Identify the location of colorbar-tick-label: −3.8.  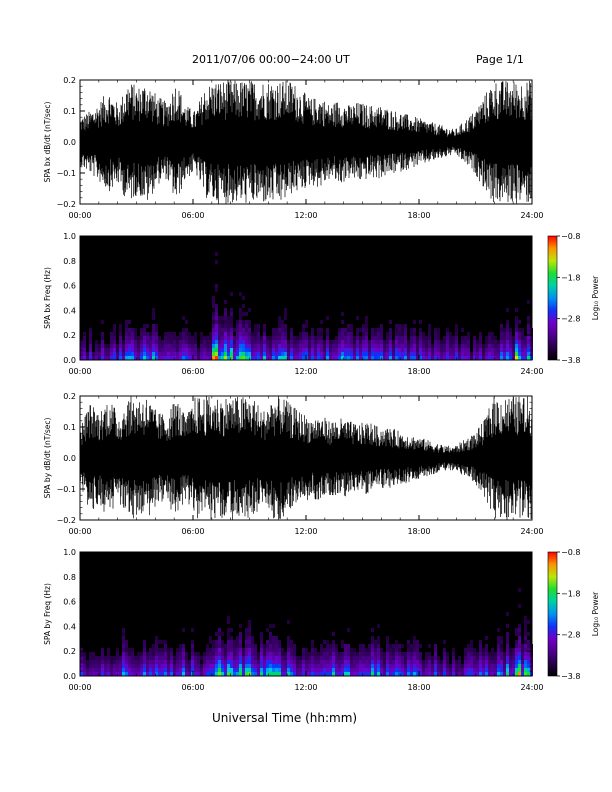
(570, 676).